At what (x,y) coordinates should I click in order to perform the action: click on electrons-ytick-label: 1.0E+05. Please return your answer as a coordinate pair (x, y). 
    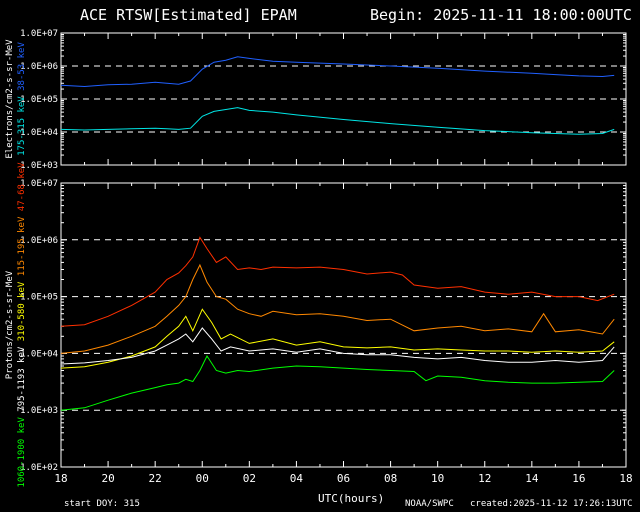
    Looking at the image, I should click on (39, 100).